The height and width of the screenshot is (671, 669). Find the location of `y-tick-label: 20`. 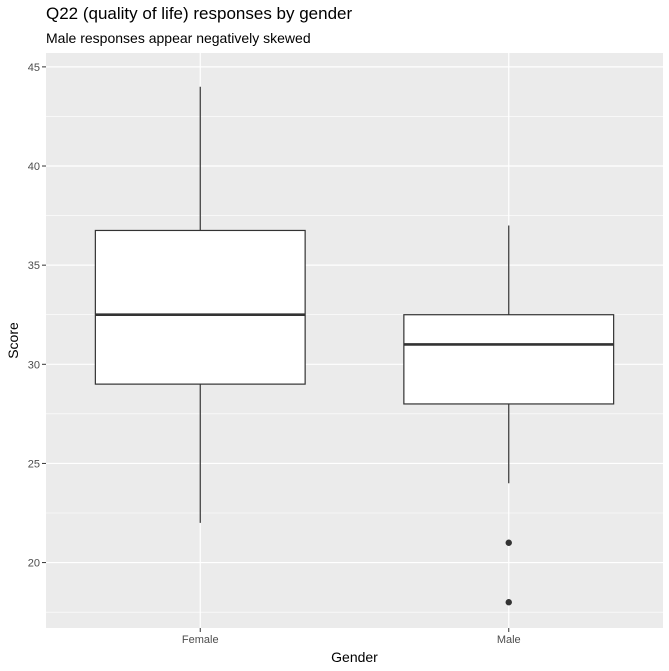

y-tick-label: 20 is located at coordinates (34, 564).